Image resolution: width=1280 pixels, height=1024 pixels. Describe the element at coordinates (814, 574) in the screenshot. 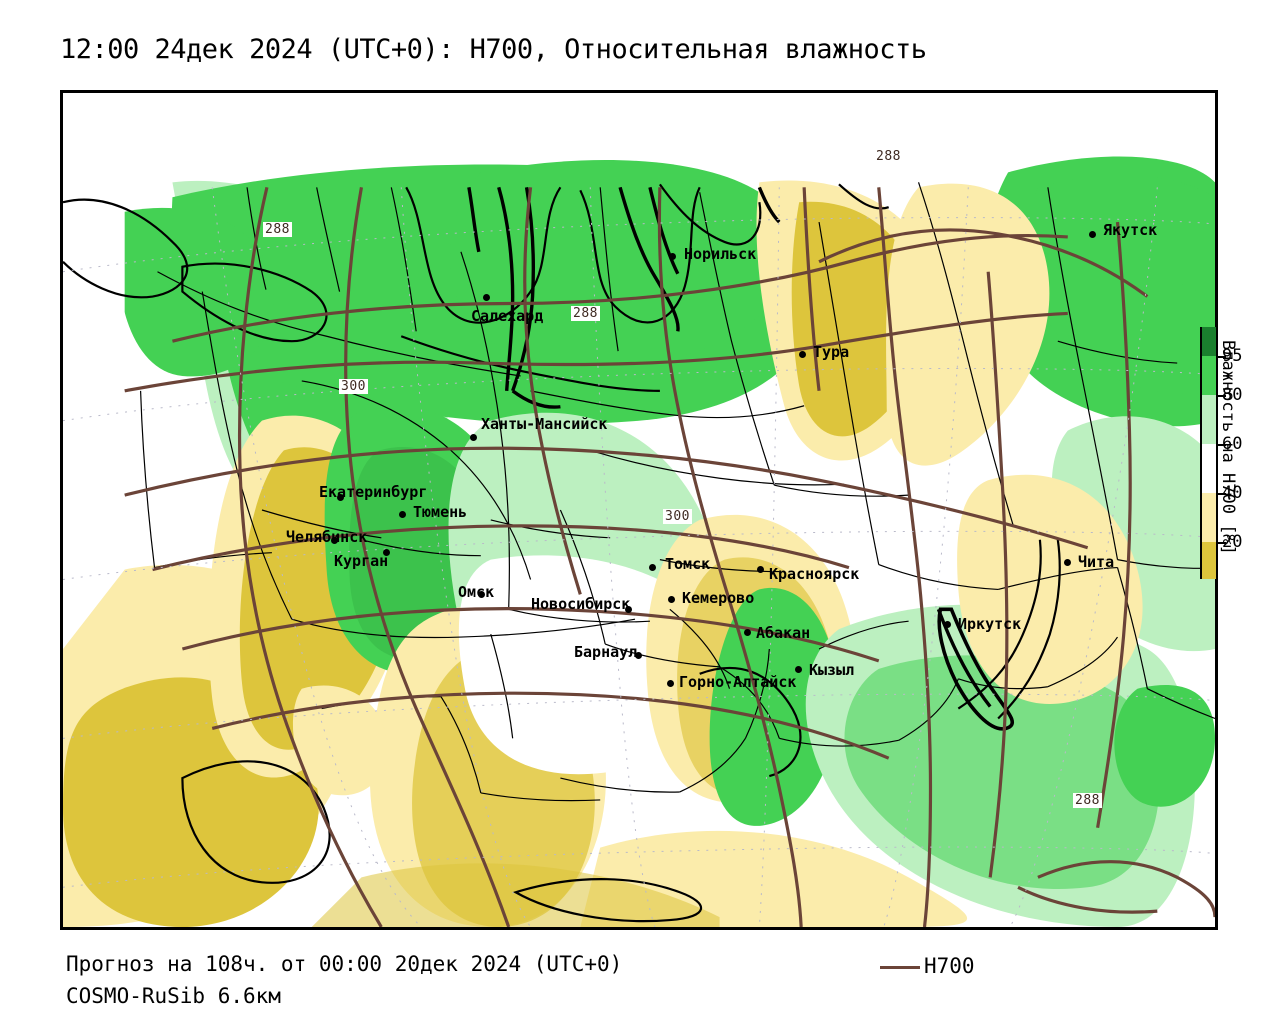

I see `city-label: Красноярск` at that location.